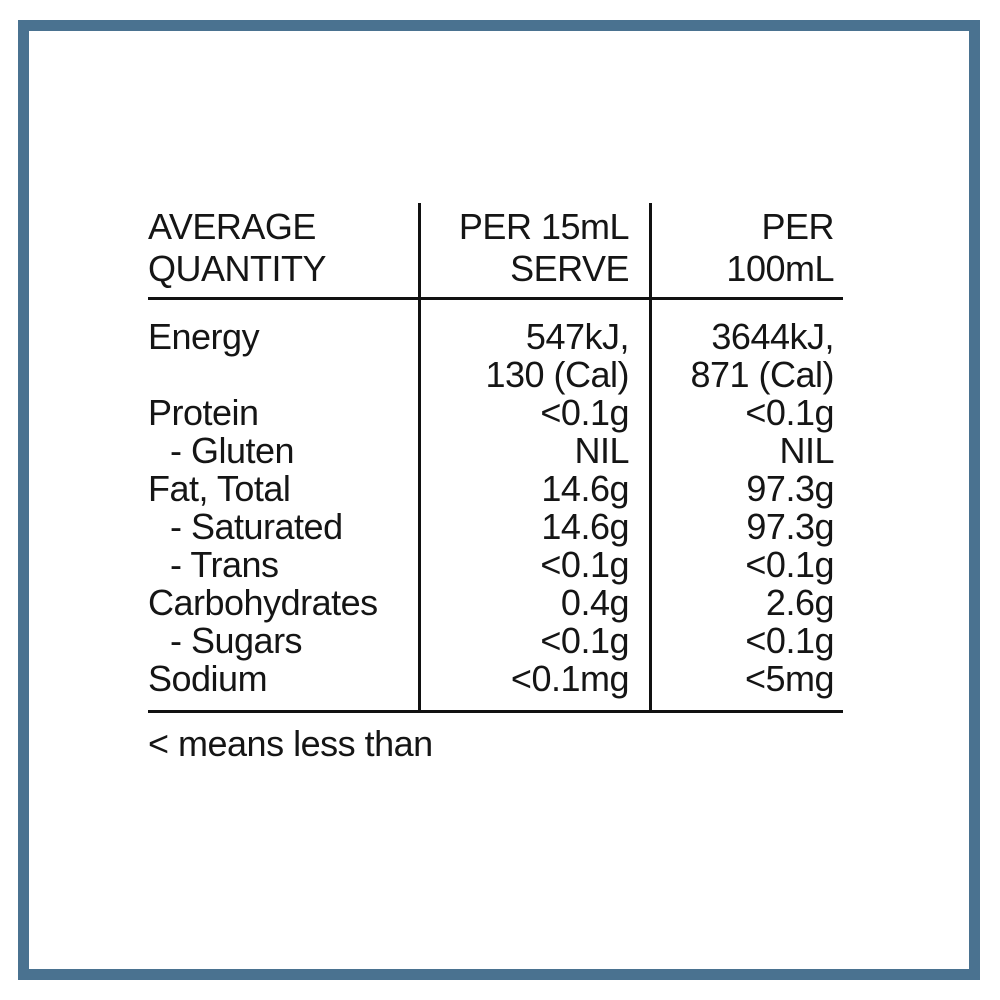  What do you see at coordinates (806, 450) in the screenshot?
I see `row-per100-value: NIL` at bounding box center [806, 450].